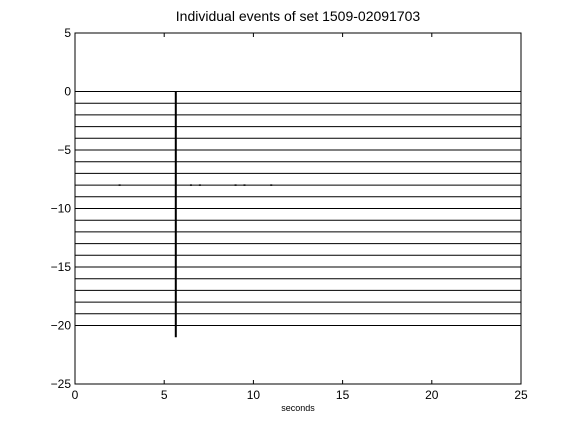  Describe the element at coordinates (67, 92) in the screenshot. I see `y-tick-label: 0` at that location.